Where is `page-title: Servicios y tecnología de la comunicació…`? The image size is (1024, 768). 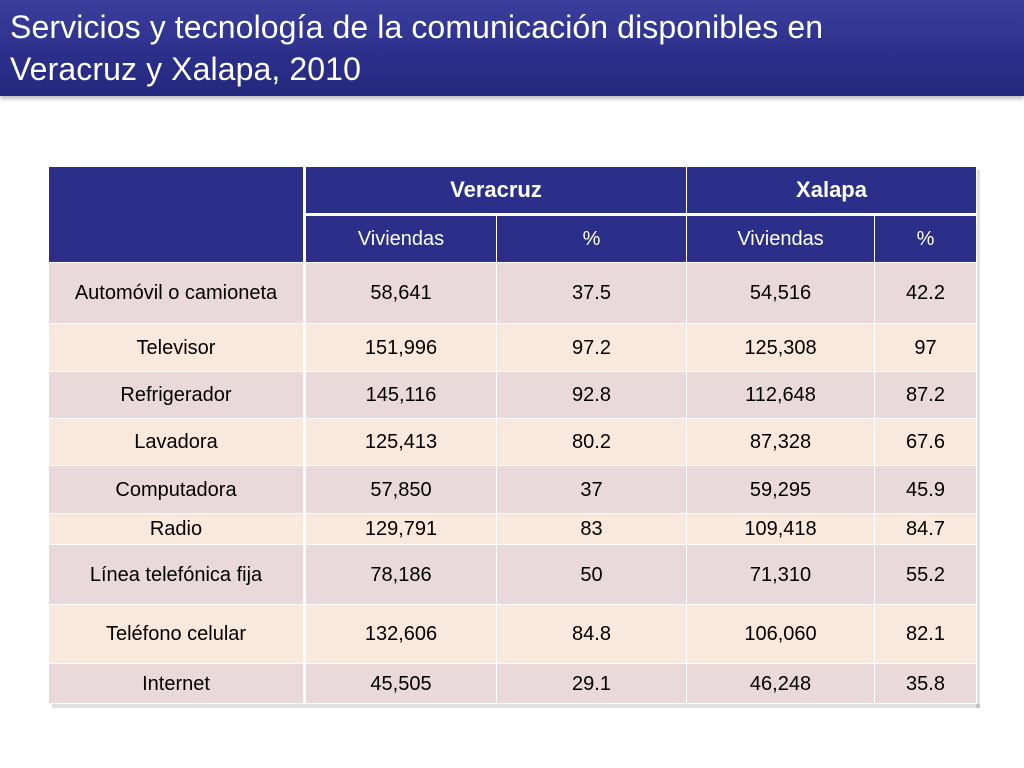
page-title: Servicios y tecnología de la comunicació… is located at coordinates (417, 48).